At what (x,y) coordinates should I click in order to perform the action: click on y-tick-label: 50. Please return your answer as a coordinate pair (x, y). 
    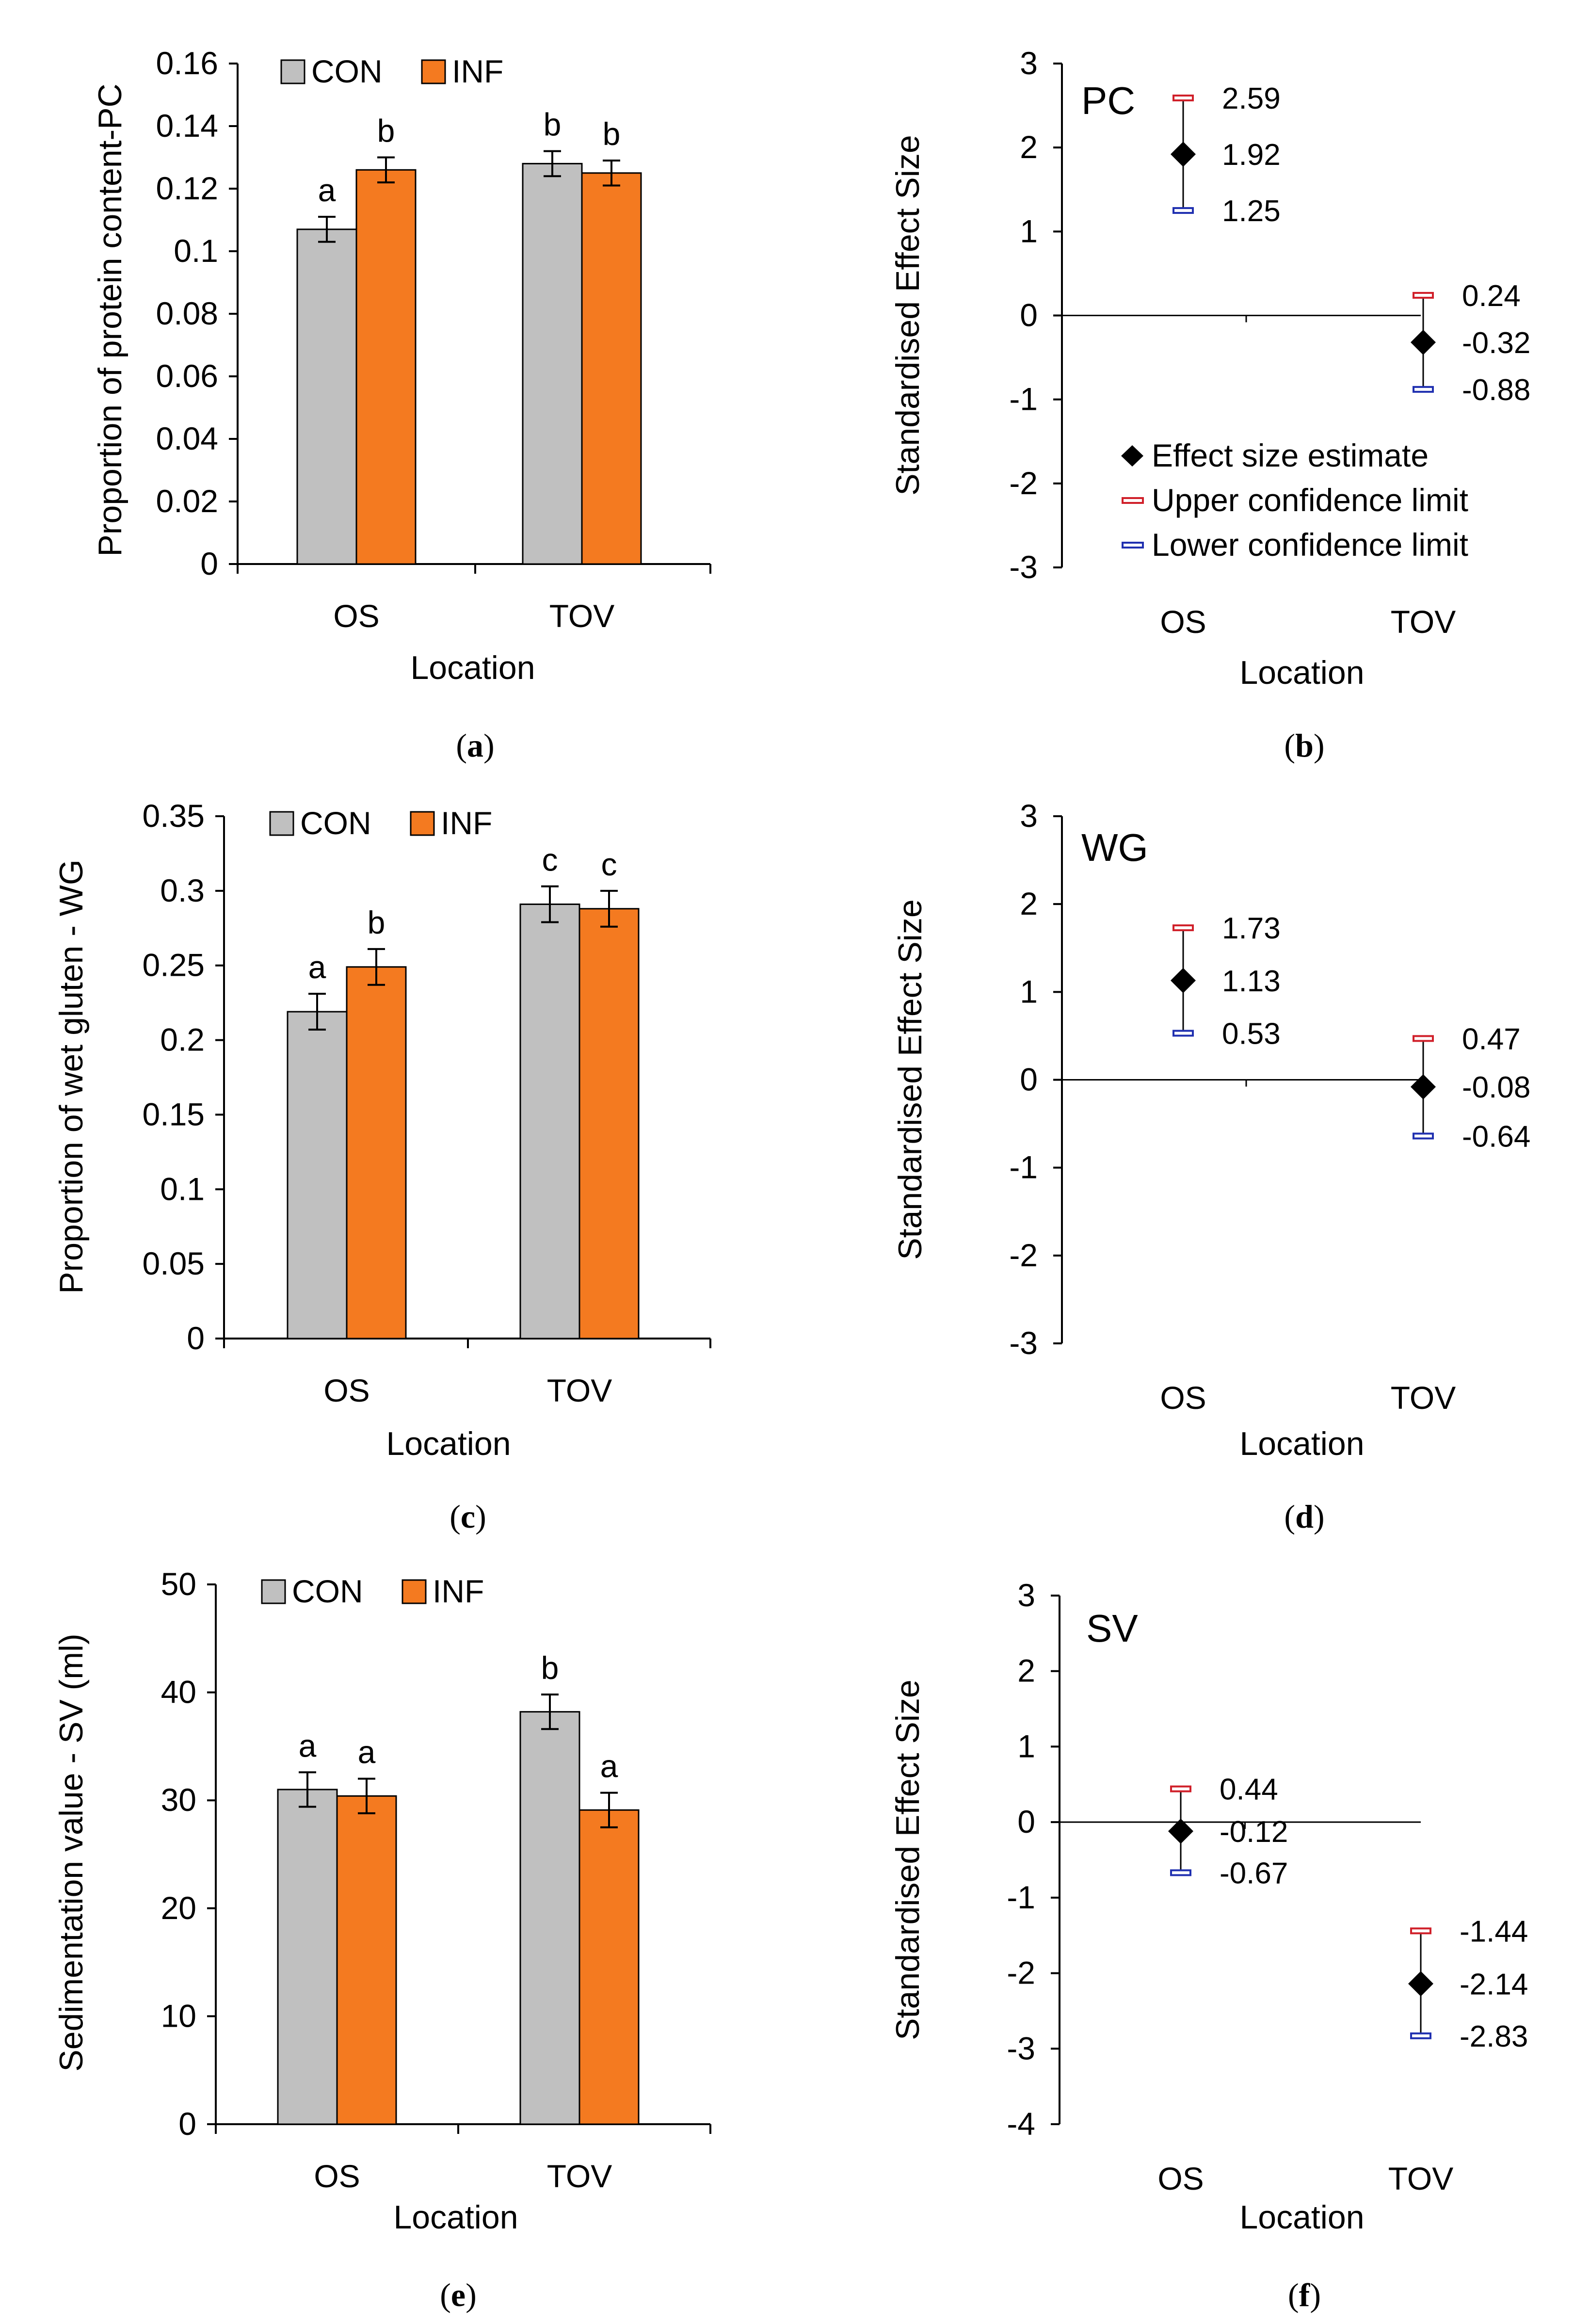
    Looking at the image, I should click on (178, 1584).